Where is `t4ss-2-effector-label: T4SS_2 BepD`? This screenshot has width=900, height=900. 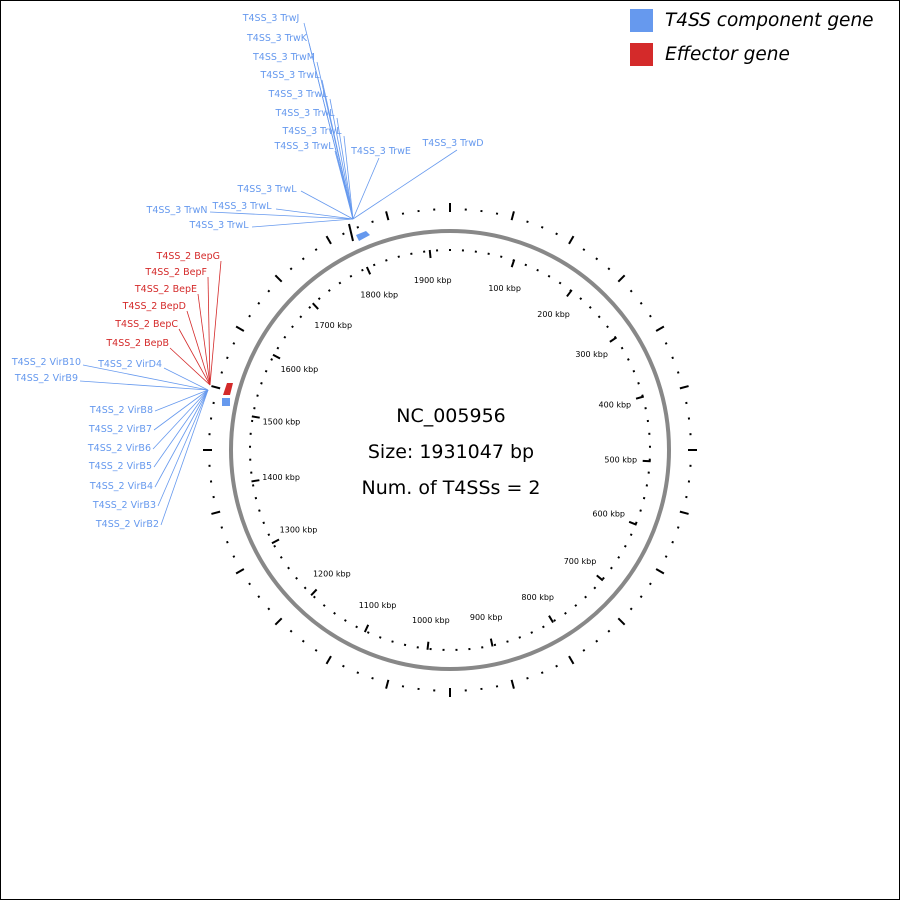
t4ss-2-effector-label: T4SS_2 BepD is located at coordinates (154, 306).